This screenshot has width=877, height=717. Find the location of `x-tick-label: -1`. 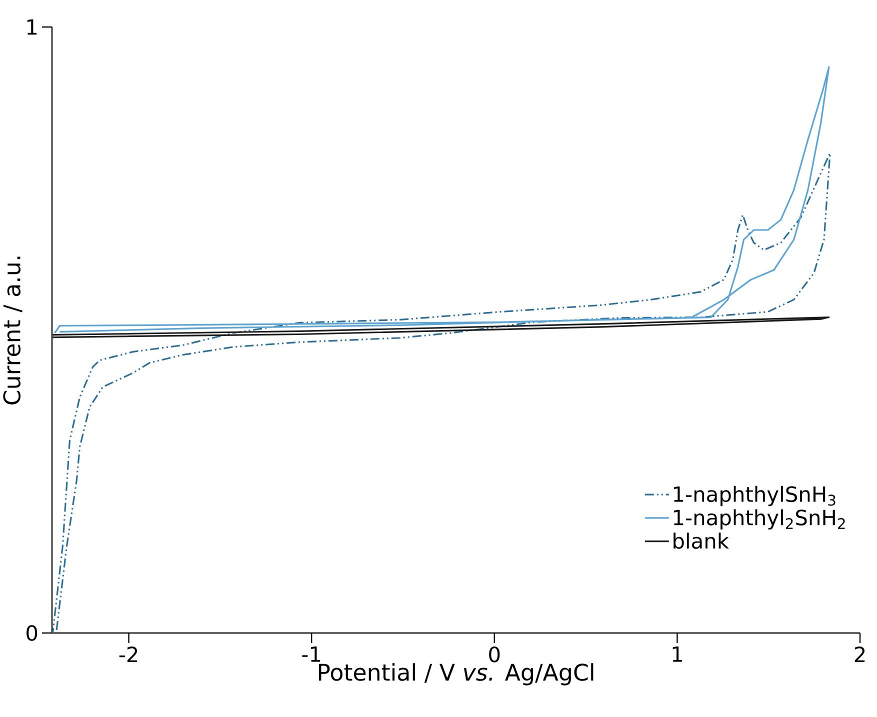

x-tick-label: -1 is located at coordinates (311, 654).